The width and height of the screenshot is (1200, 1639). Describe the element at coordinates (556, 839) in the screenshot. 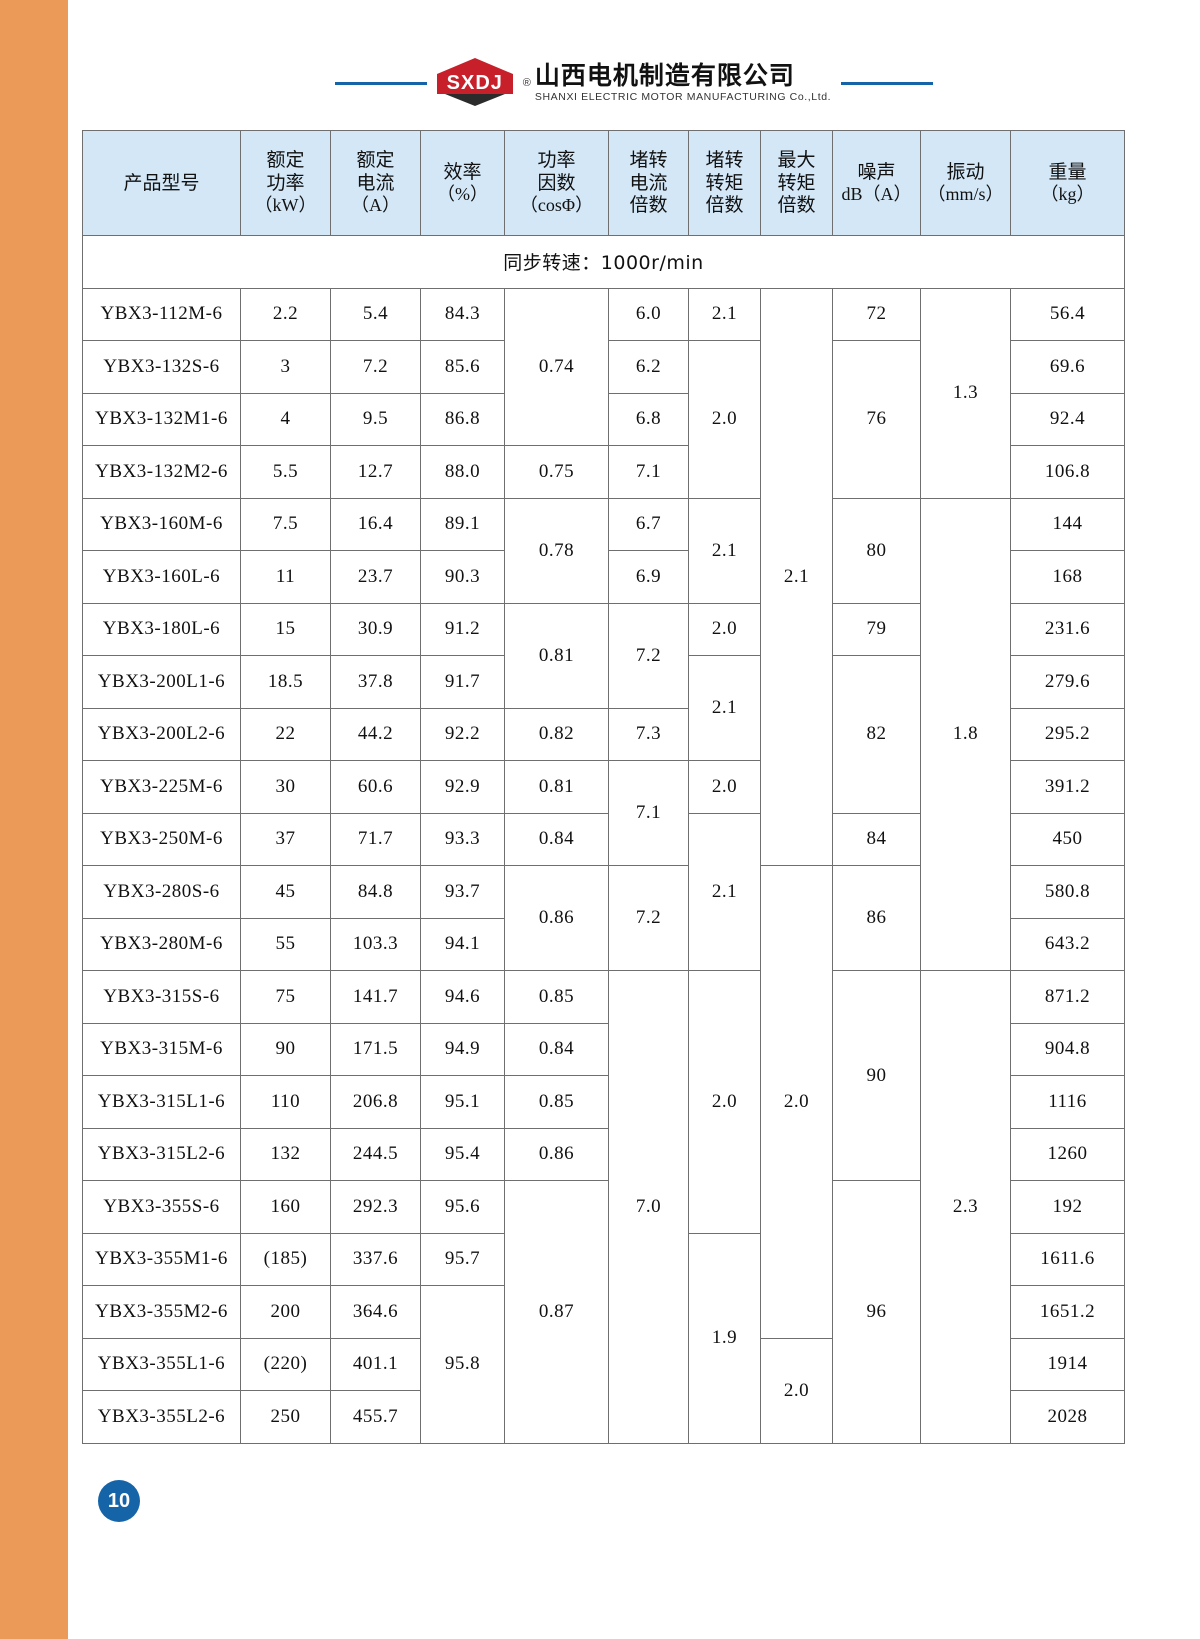

I see `cell-power-factor: 0.84` at that location.